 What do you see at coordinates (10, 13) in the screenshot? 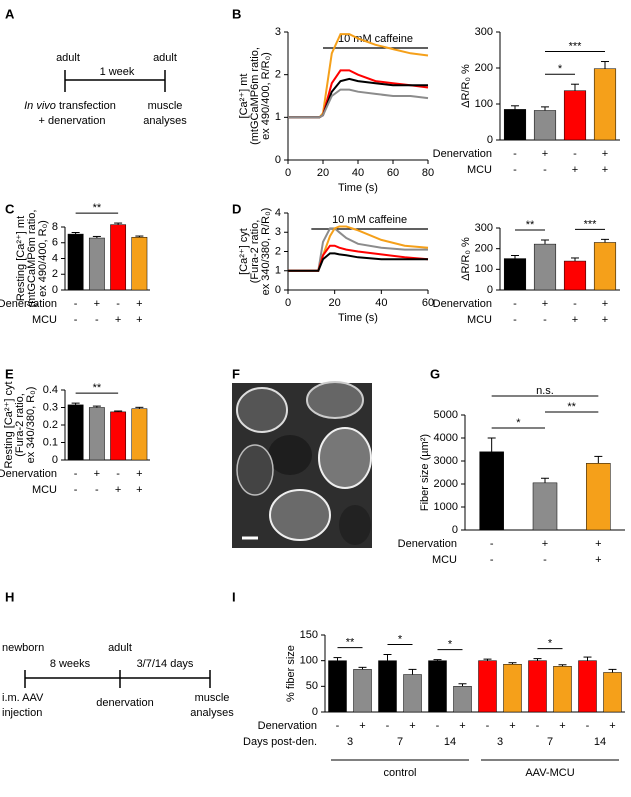
I see `panel-label: A` at bounding box center [10, 13].